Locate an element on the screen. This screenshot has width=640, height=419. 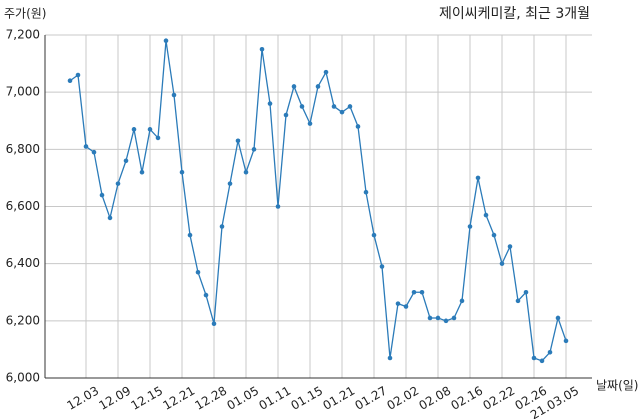
x-axis-label: 날짜(일) is located at coordinates (617, 386).